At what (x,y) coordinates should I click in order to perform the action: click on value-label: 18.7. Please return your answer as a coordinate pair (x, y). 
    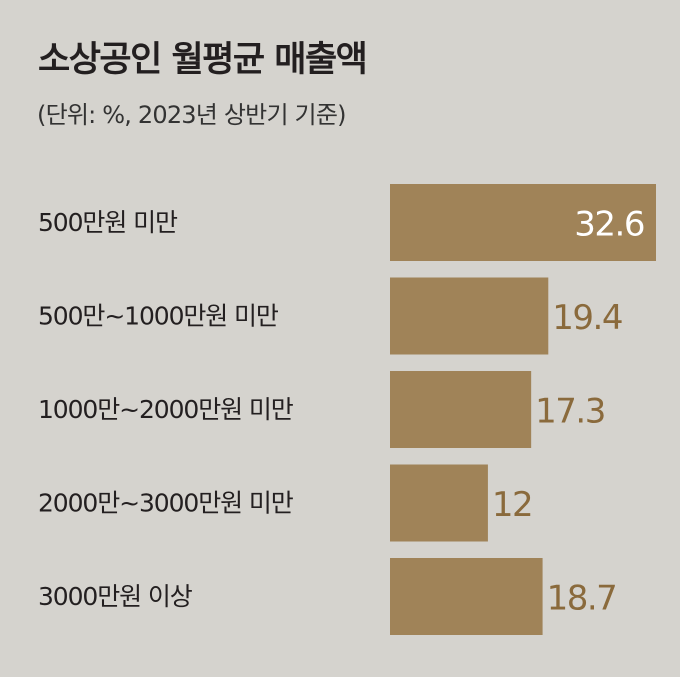
    Looking at the image, I should click on (582, 599).